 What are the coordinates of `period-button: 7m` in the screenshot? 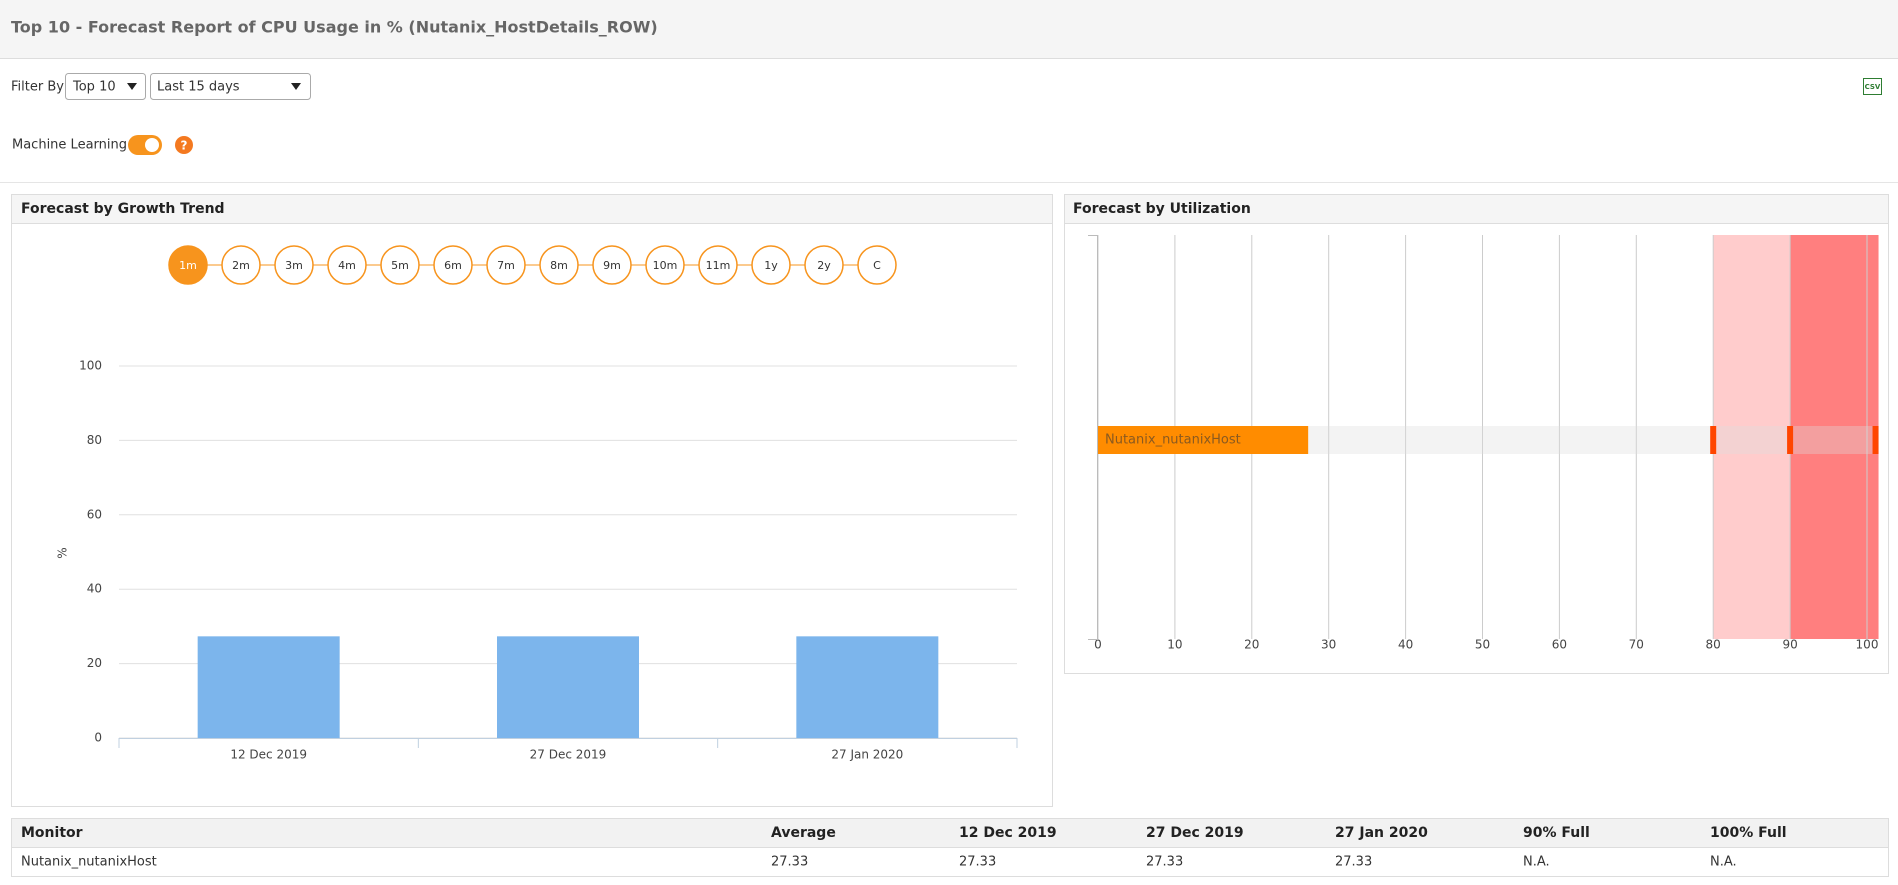 It's located at (506, 265).